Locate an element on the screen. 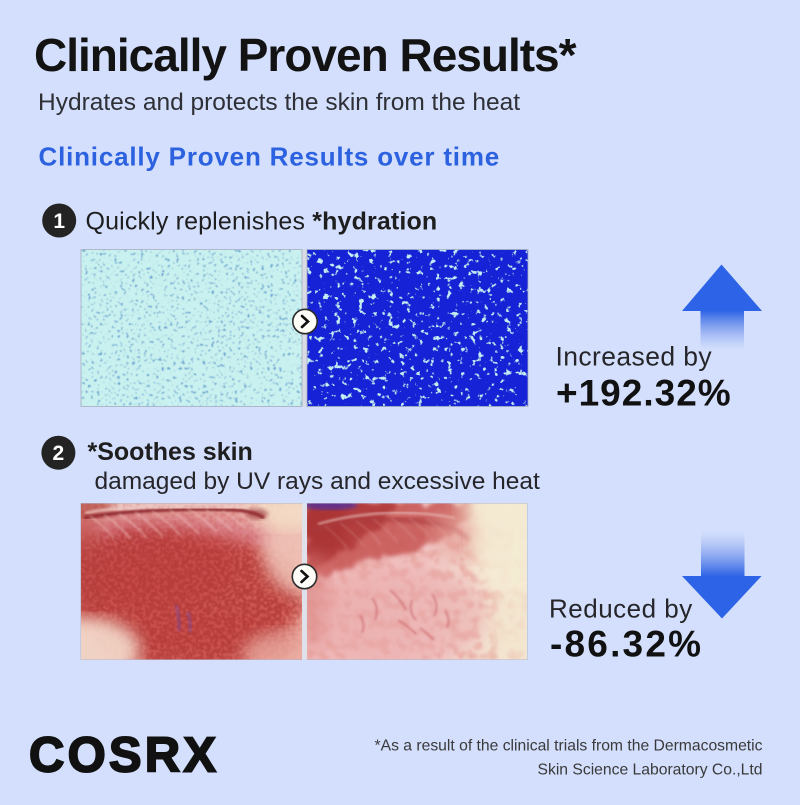 The width and height of the screenshot is (800, 805). svg-text: *Soothes skin is located at coordinates (170, 452).